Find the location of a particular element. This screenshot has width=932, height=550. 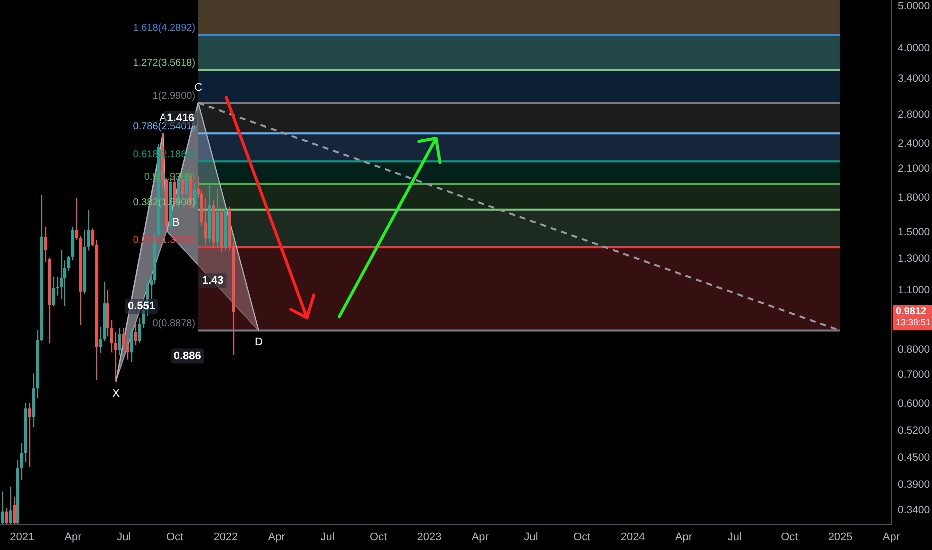

y-tick-label: 0.5200 is located at coordinates (914, 430).